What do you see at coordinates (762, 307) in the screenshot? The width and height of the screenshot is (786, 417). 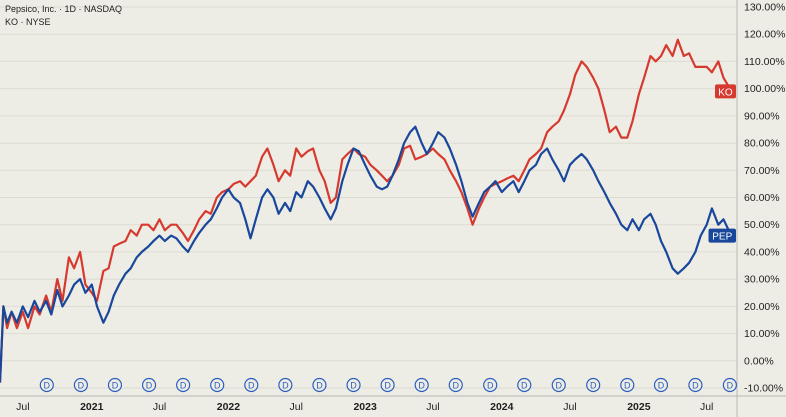 I see `y-tick-label: 20.00%` at bounding box center [762, 307].